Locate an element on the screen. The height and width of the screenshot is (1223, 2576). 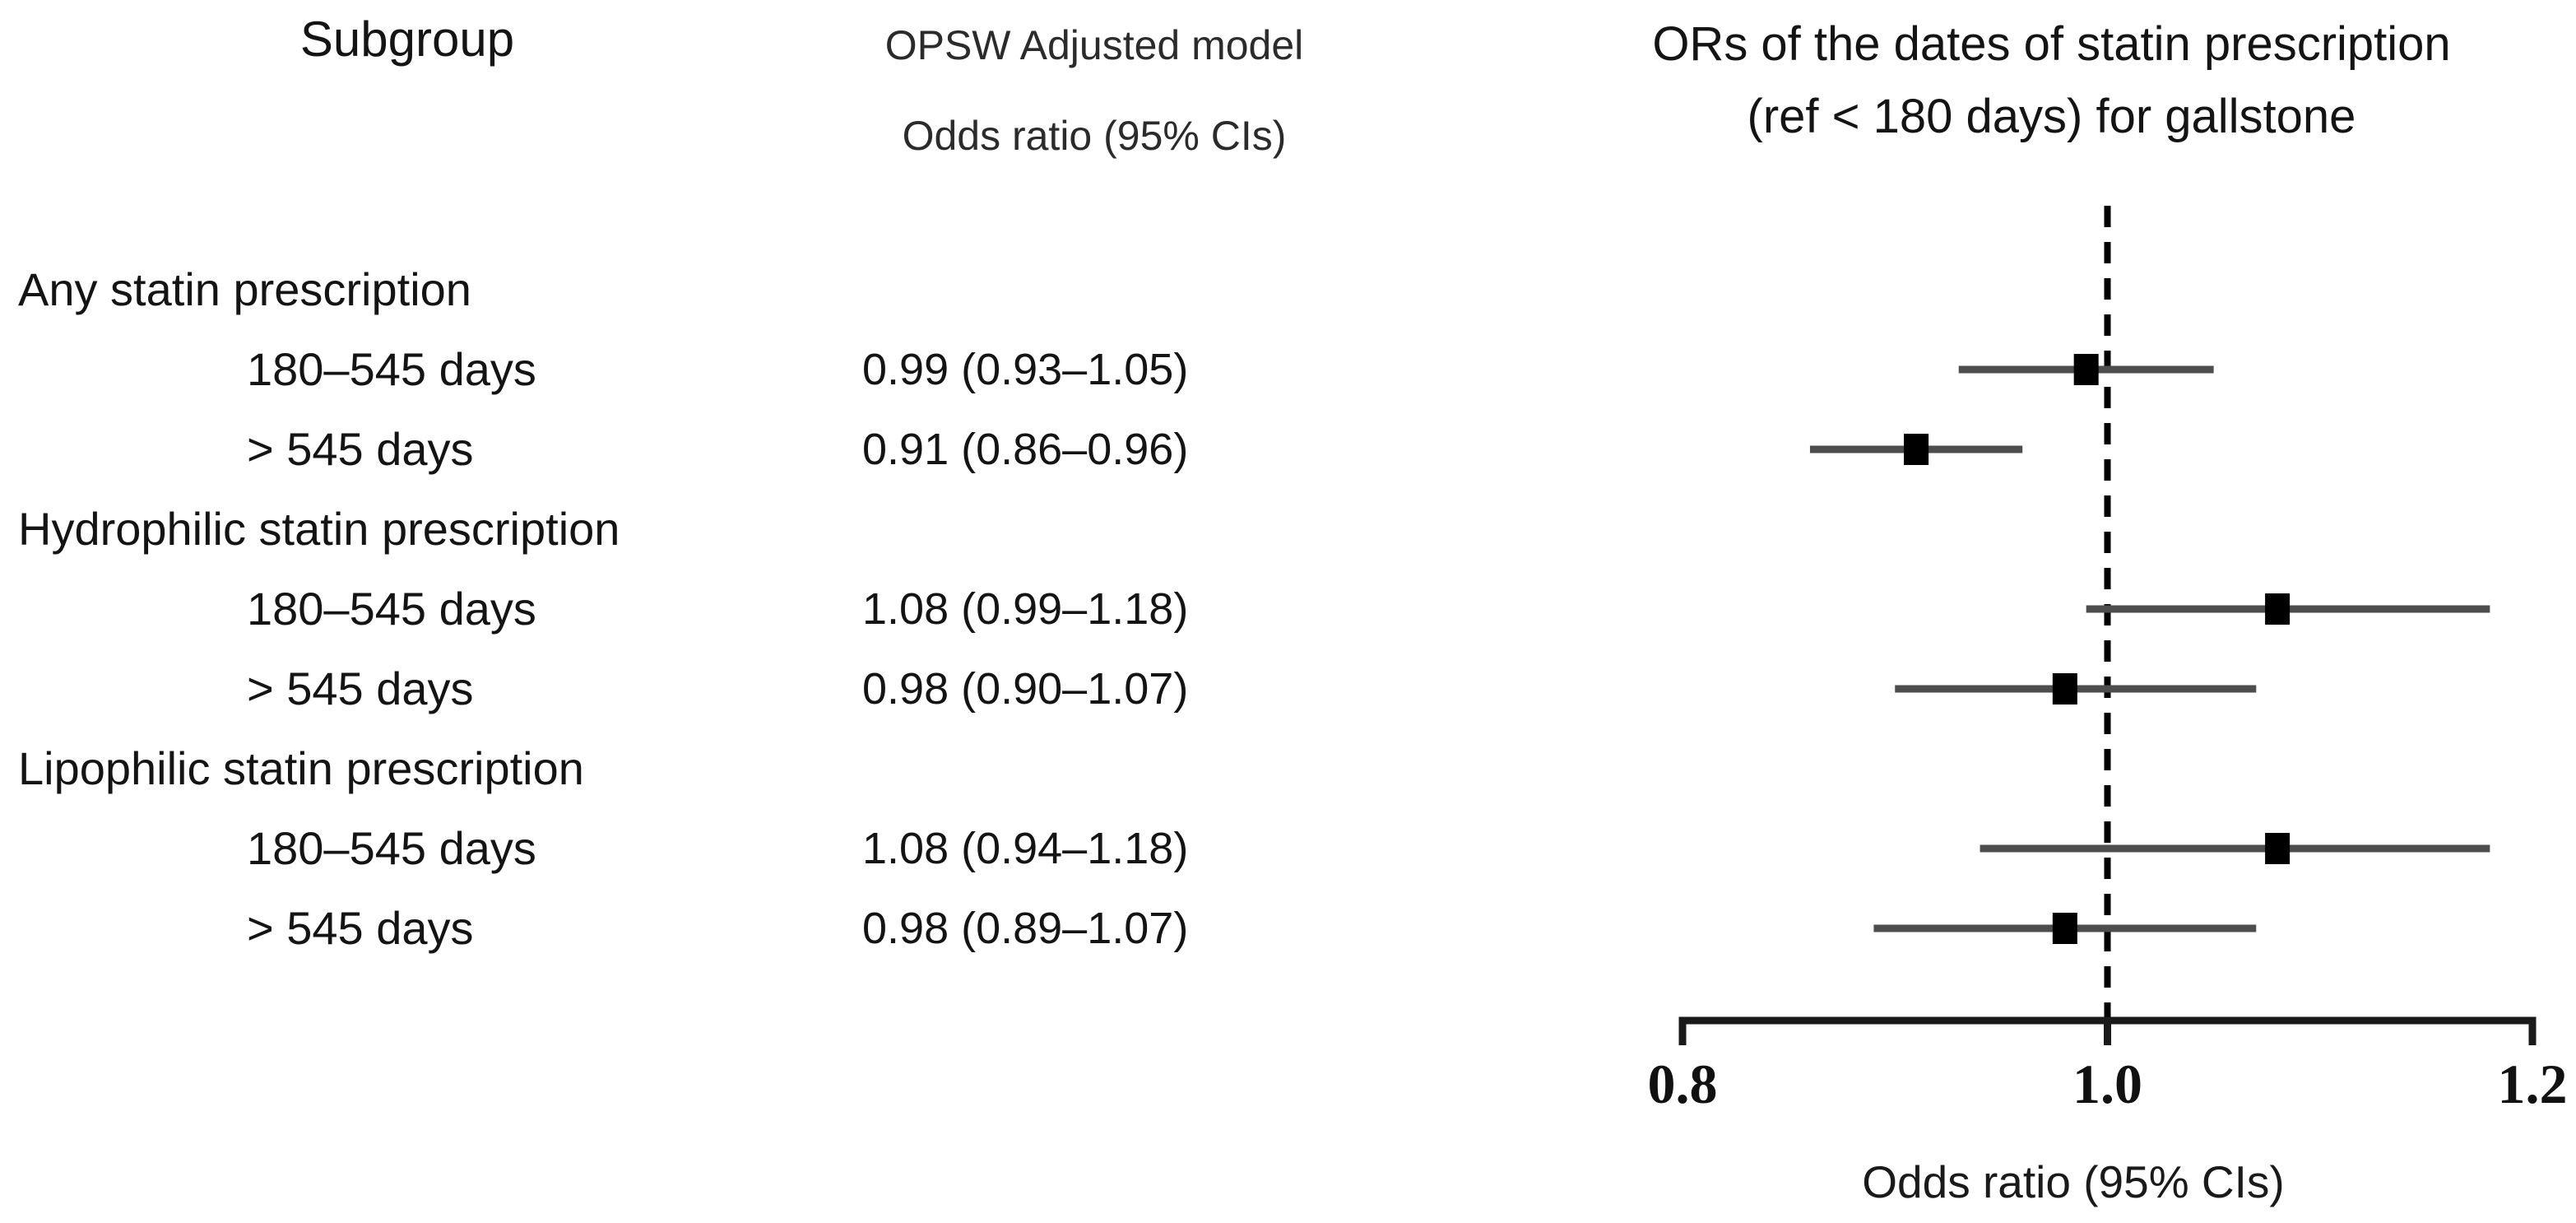
row-label-hydro-180-545: 180–545 days is located at coordinates (391, 609).